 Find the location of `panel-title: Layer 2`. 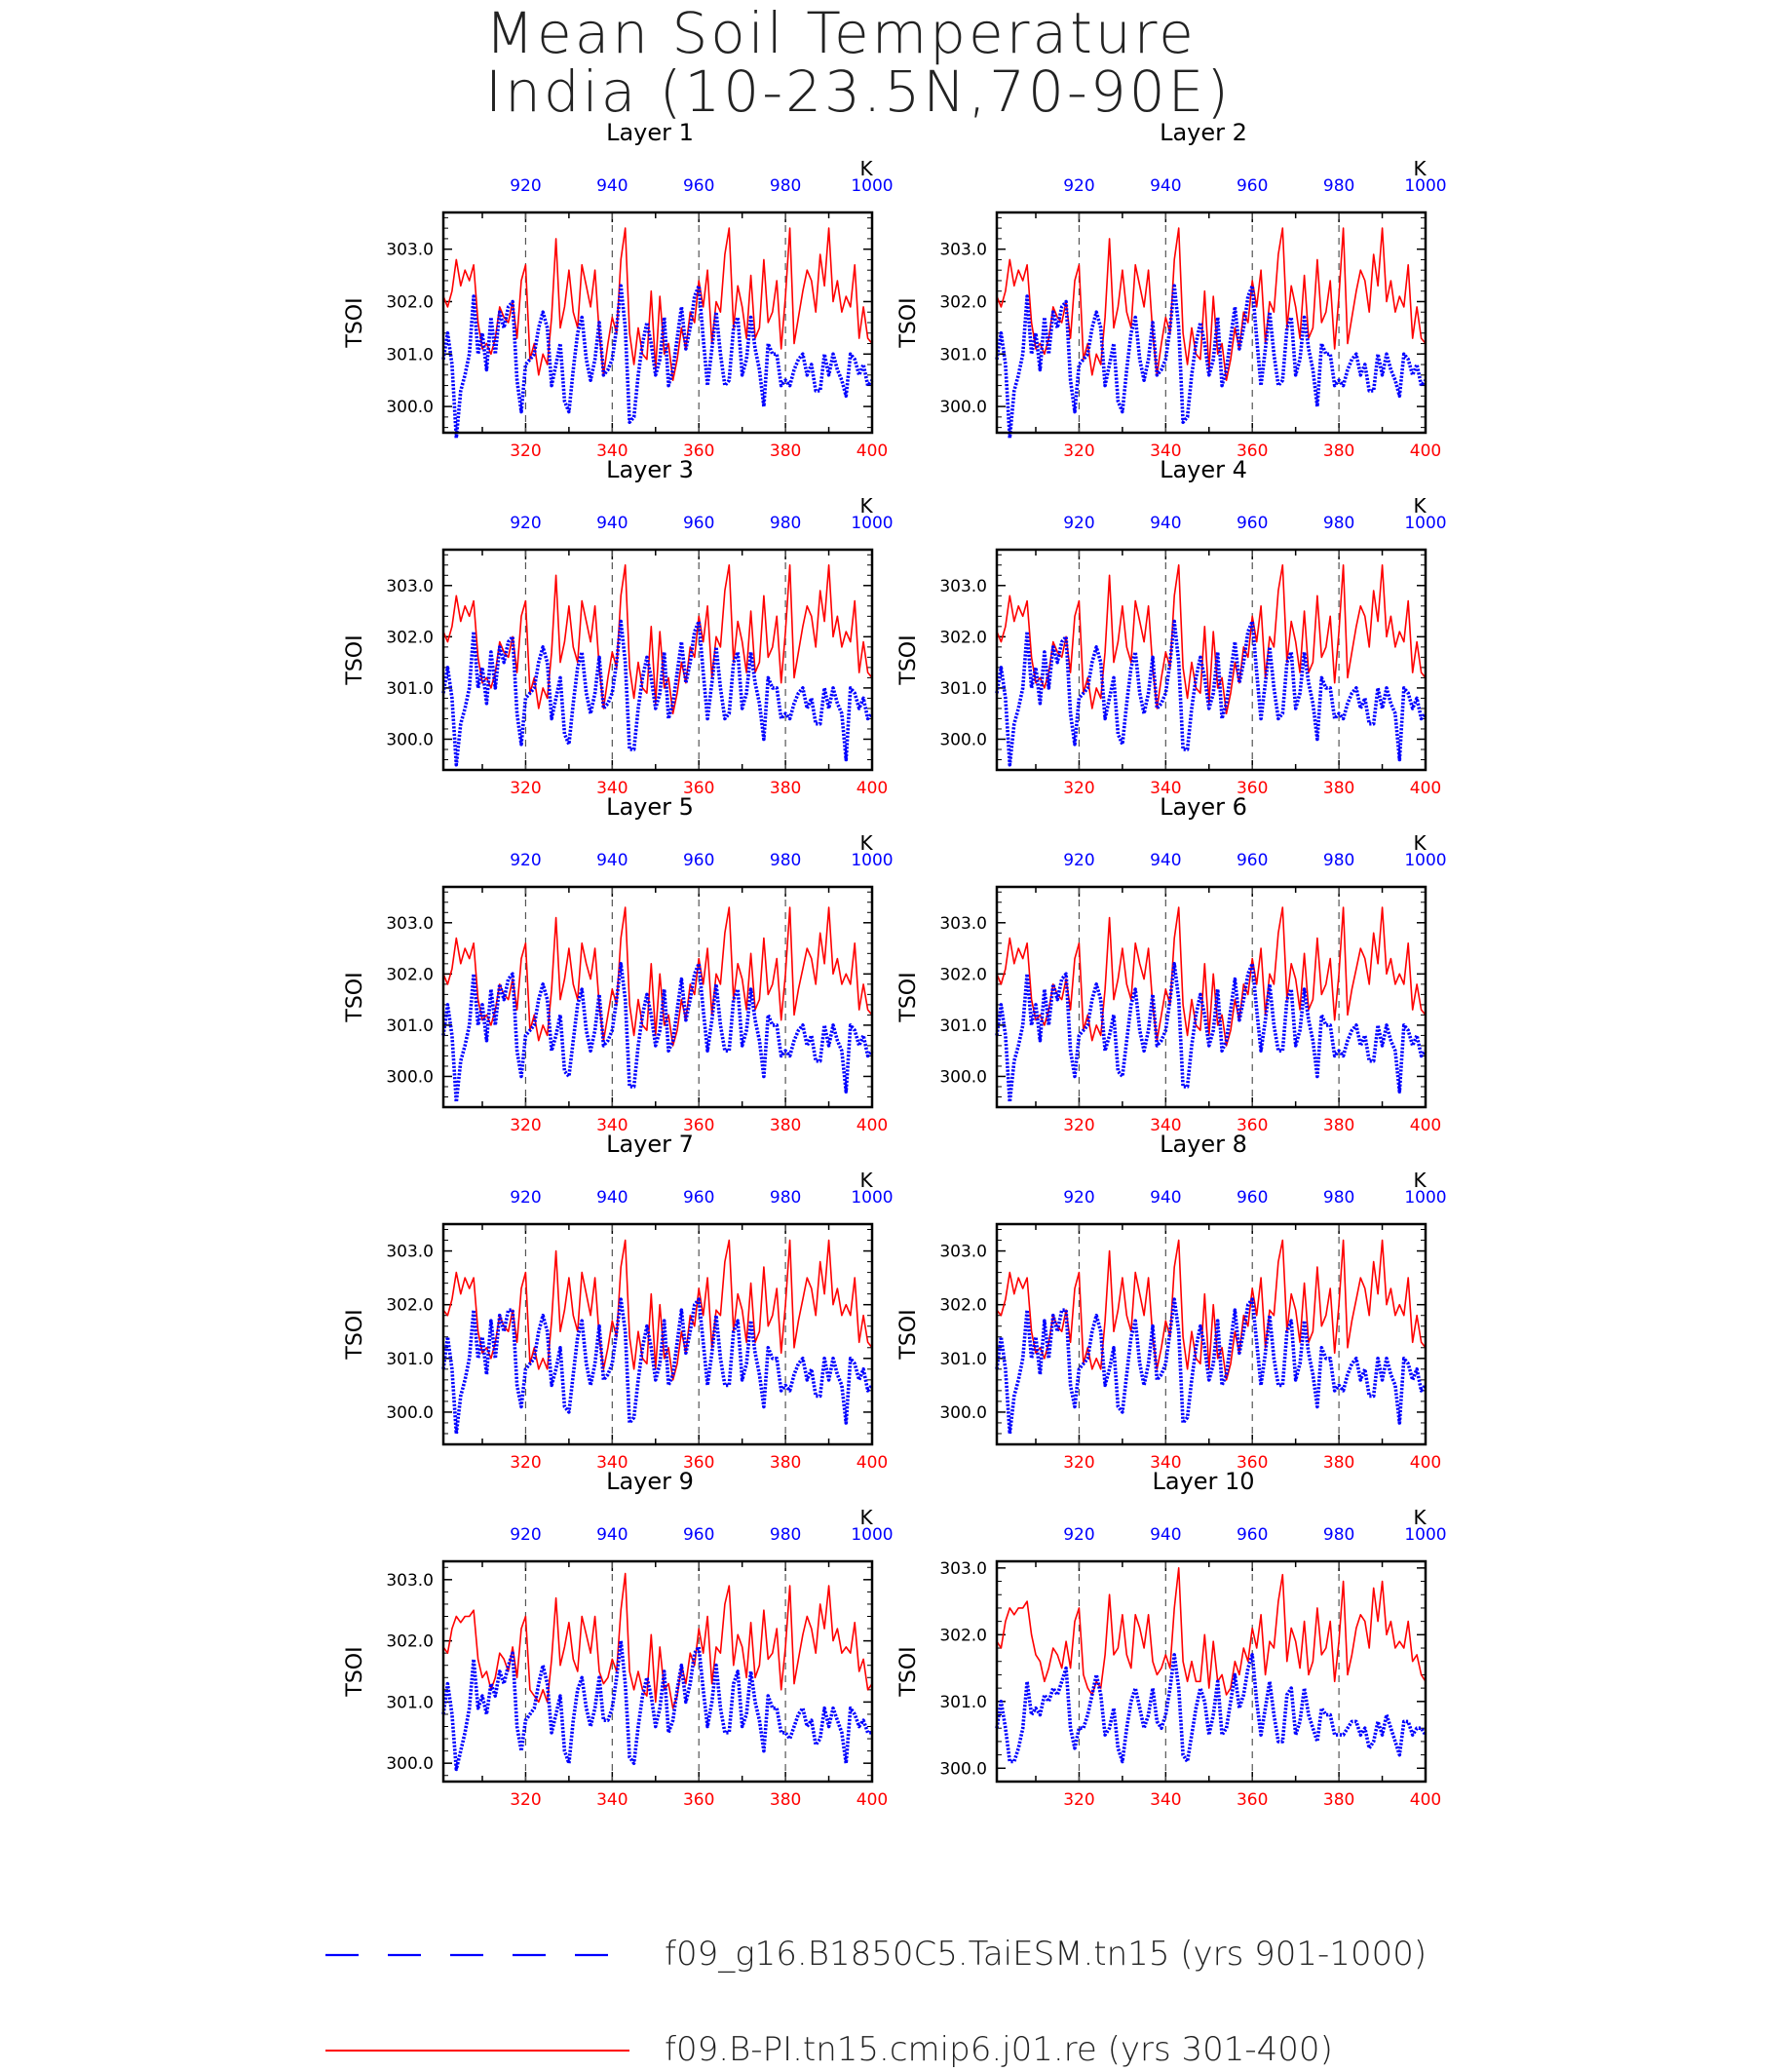

panel-title: Layer 2 is located at coordinates (1203, 132).